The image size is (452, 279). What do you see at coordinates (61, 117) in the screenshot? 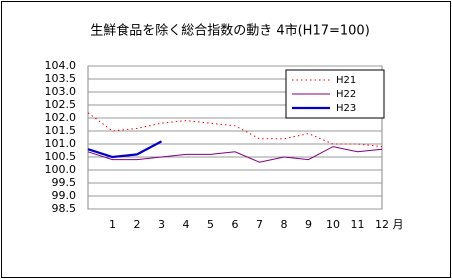
I see `y-tick-label: 102.0` at bounding box center [61, 117].